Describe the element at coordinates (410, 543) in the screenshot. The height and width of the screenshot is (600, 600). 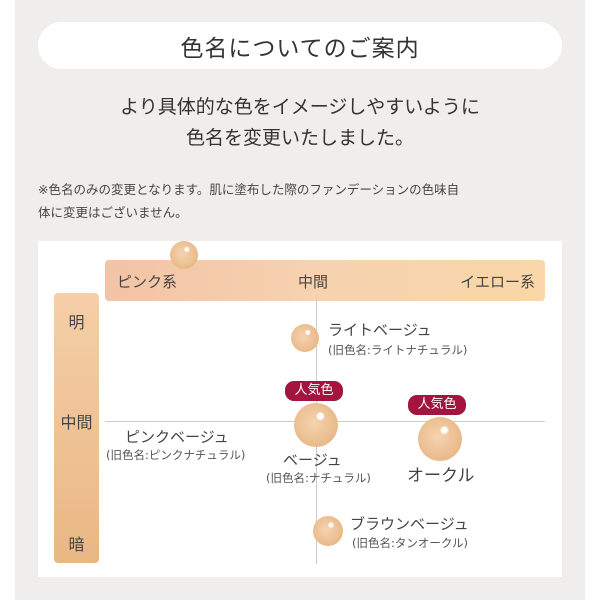
I see `shade-old-name: (旧色名:タンオークル)` at that location.